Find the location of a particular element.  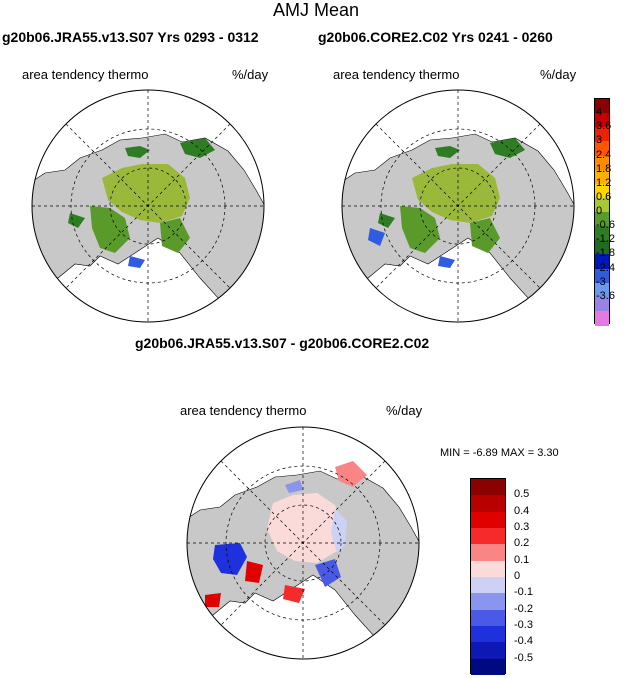

top-colorbar-swatches is located at coordinates (602, 212).